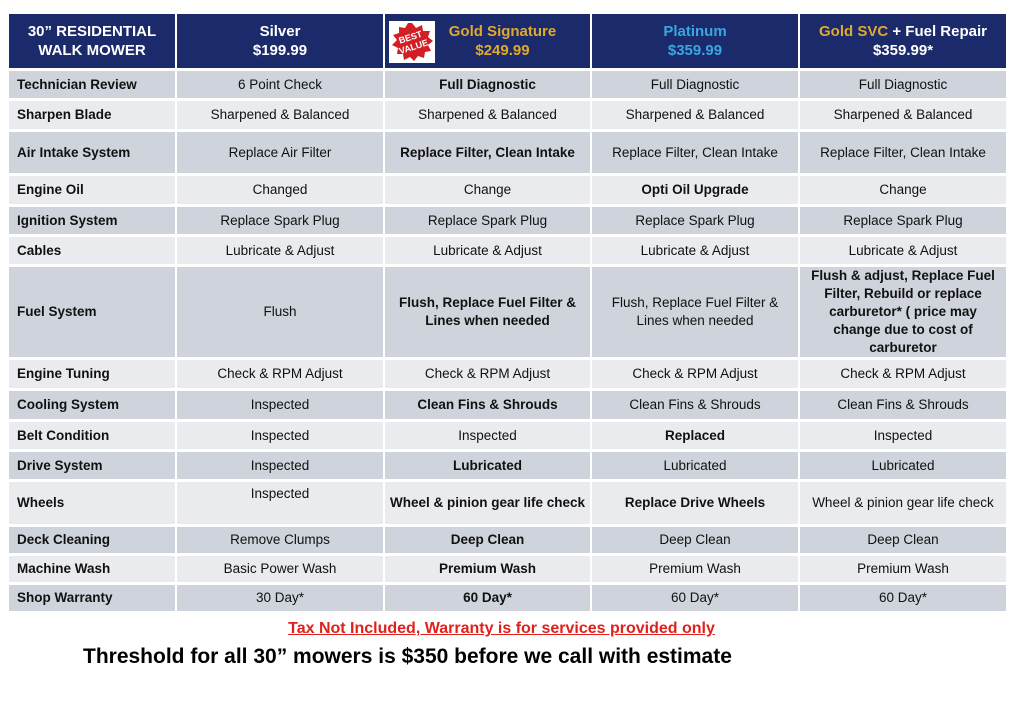 This screenshot has width=1013, height=716. Describe the element at coordinates (695, 50) in the screenshot. I see `column-price: $359.99` at that location.